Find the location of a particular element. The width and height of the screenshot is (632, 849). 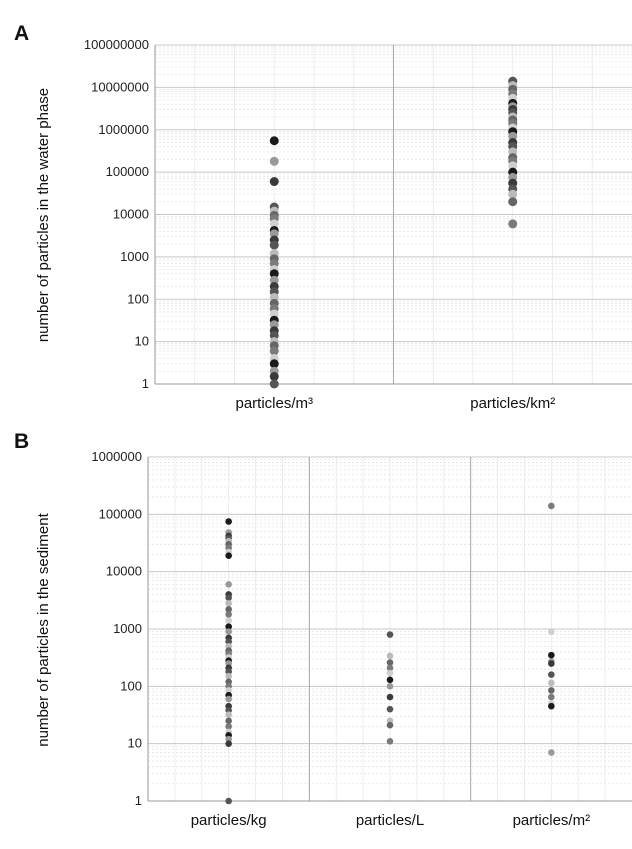

panel-a-categories: particles/m³ particles/km² is located at coordinates (395, 403).